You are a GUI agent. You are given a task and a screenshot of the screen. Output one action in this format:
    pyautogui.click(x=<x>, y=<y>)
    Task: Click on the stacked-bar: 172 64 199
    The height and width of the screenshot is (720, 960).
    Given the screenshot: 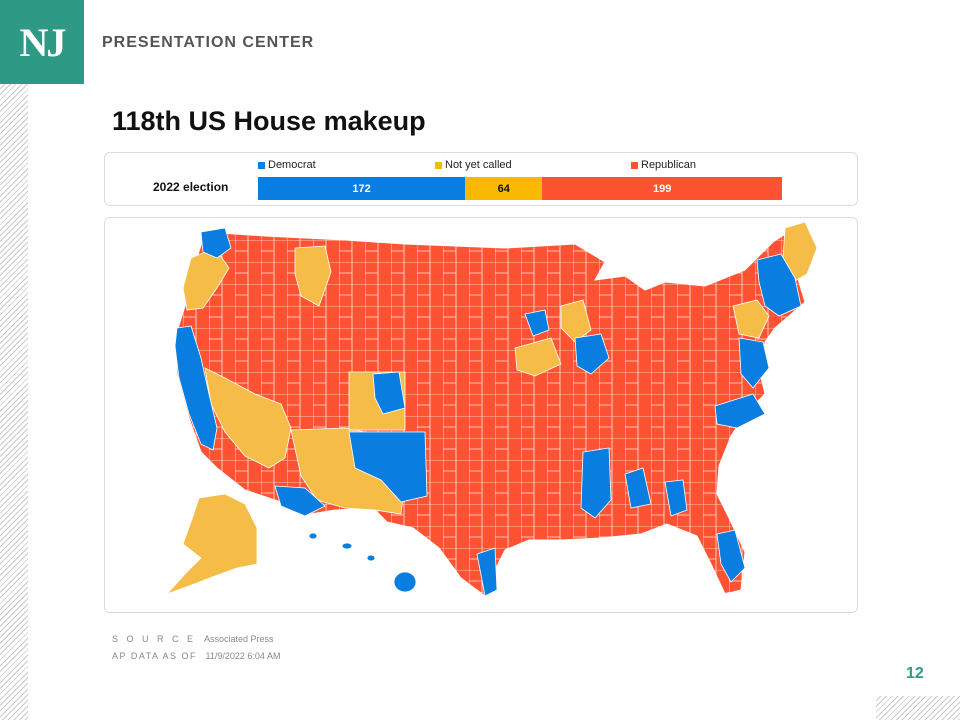 What is the action you would take?
    pyautogui.click(x=520, y=188)
    